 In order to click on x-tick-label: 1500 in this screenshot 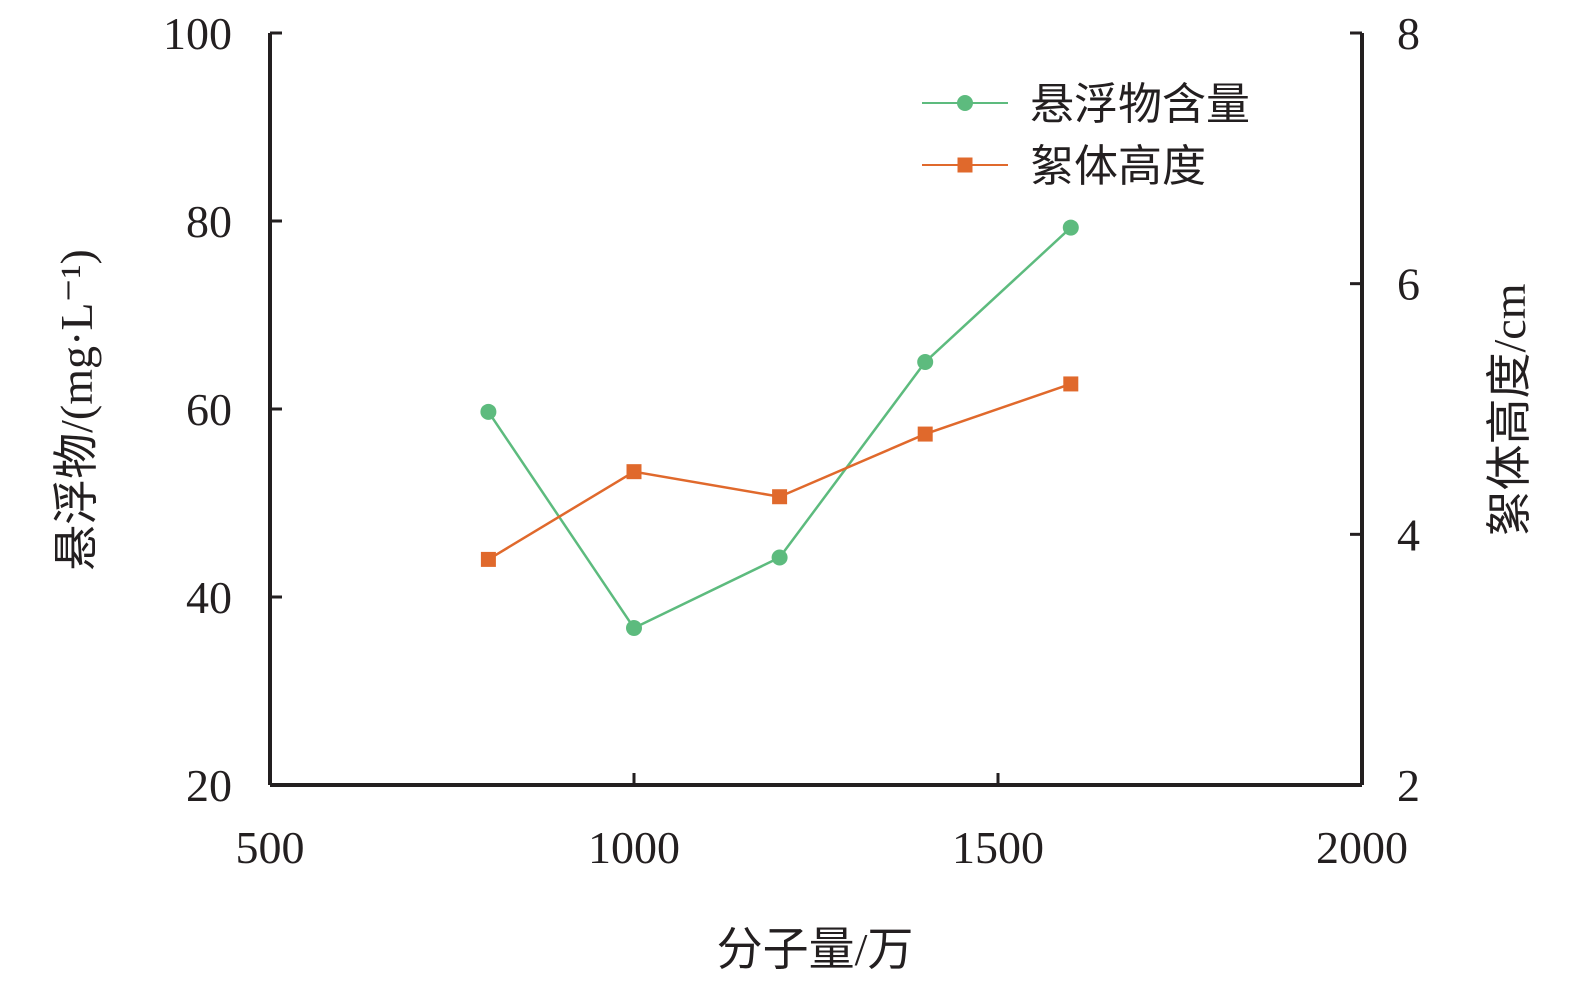, I will do `click(998, 847)`.